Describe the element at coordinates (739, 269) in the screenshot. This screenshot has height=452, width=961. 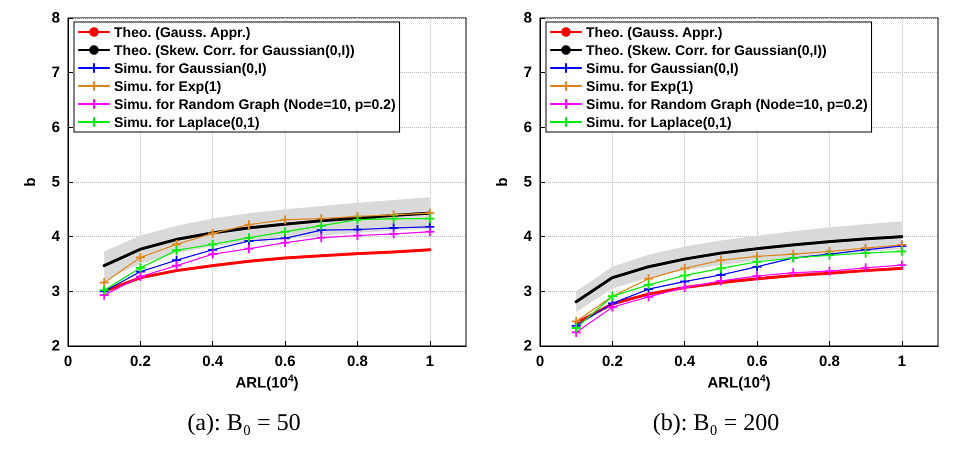
I see `line-series` at that location.